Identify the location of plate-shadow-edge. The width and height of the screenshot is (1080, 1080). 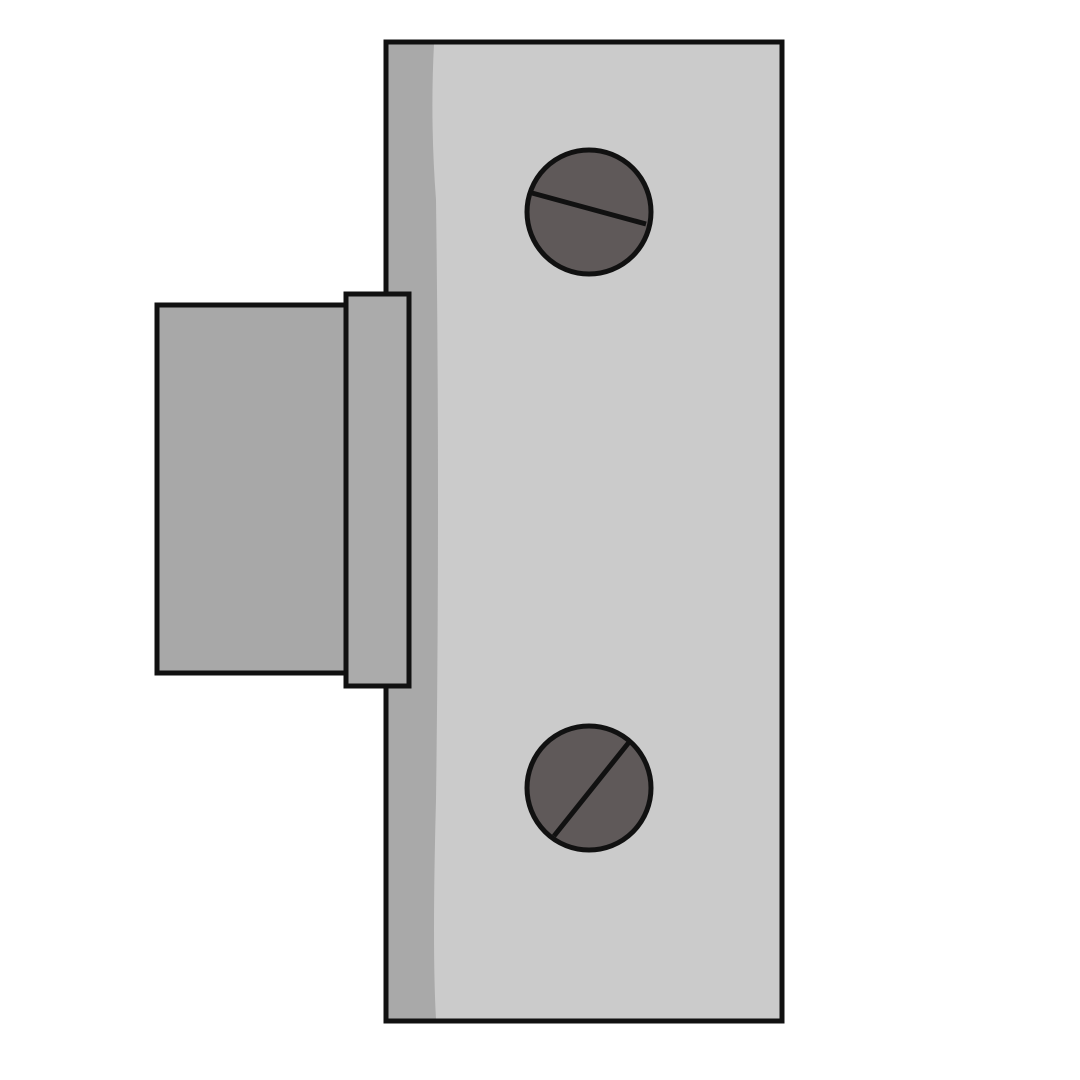
(413, 531).